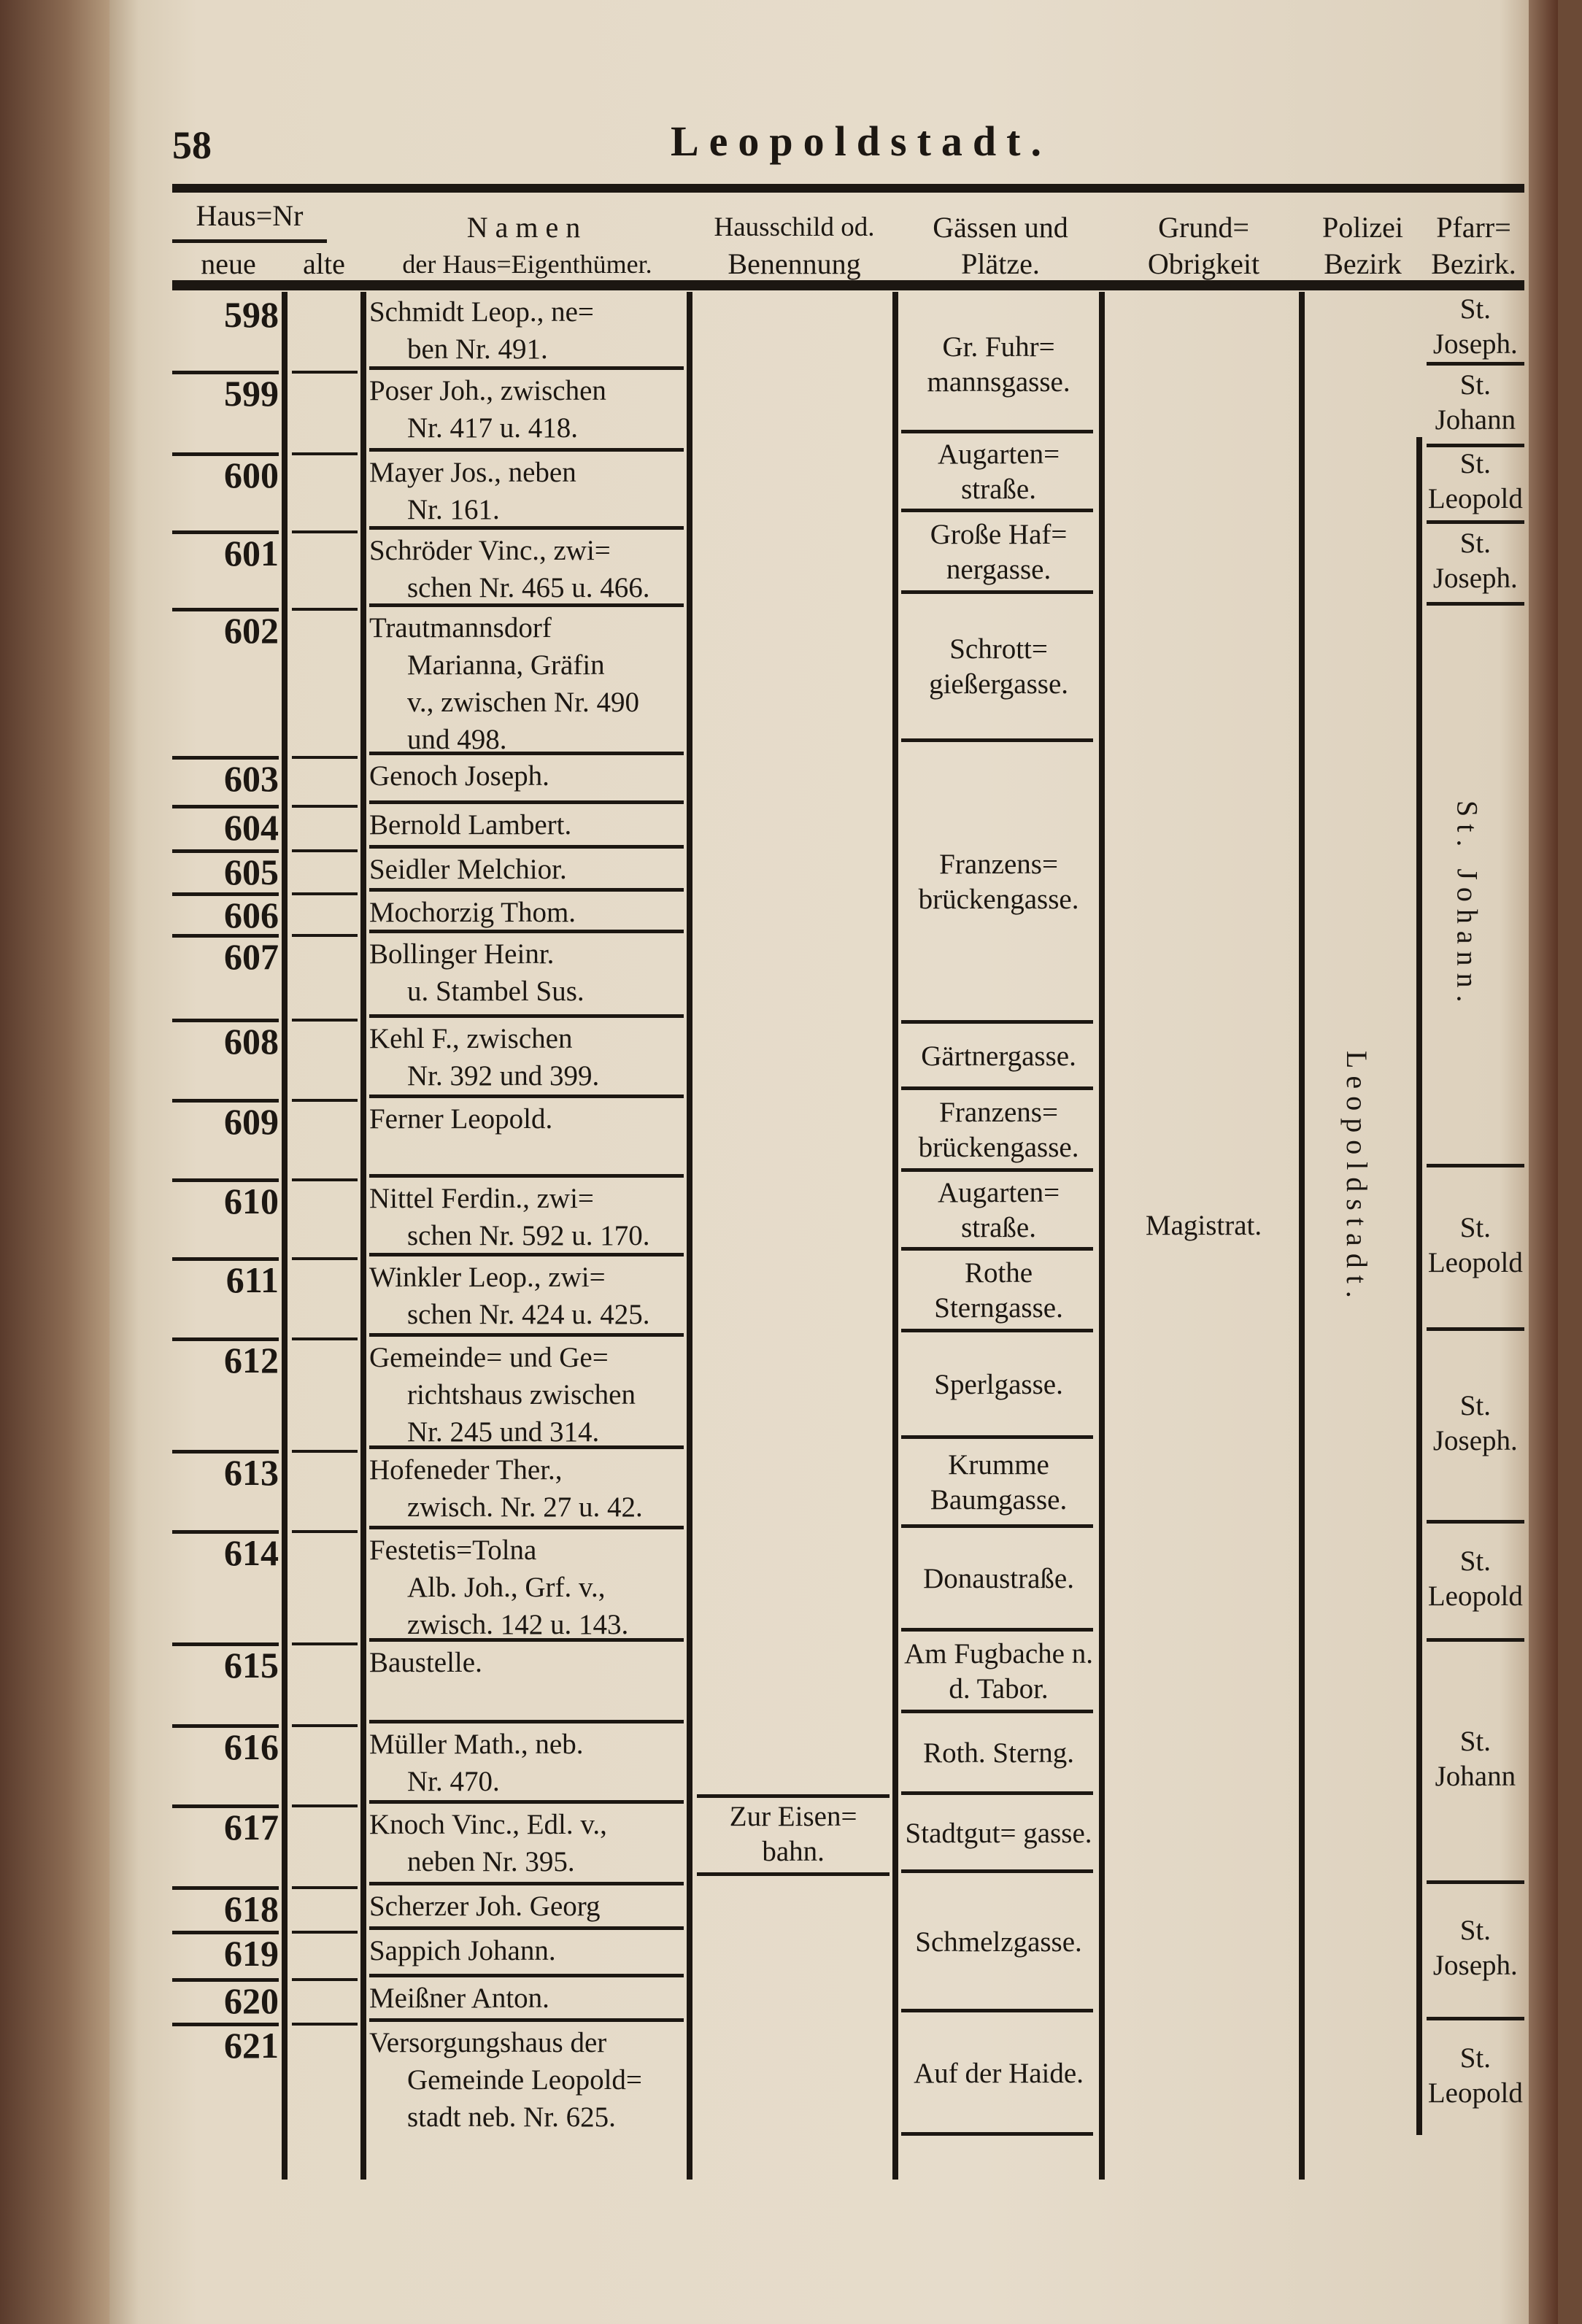  Describe the element at coordinates (488, 2042) in the screenshot. I see `owner-name-line: Versorgungshaus der` at that location.